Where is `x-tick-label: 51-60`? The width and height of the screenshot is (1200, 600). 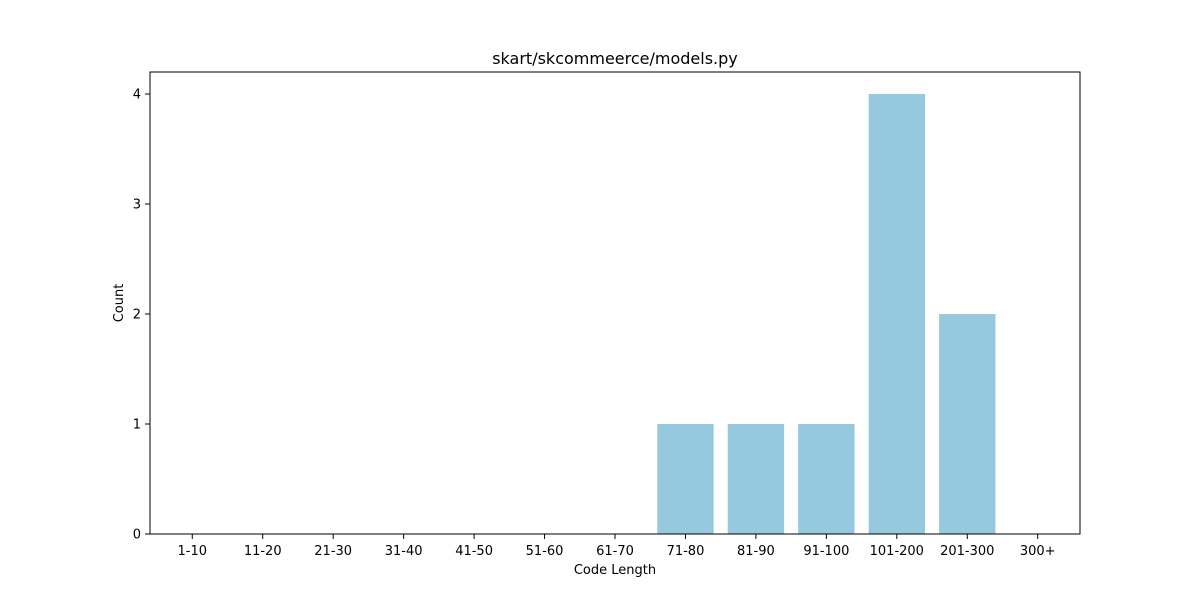 x-tick-label: 51-60 is located at coordinates (545, 551).